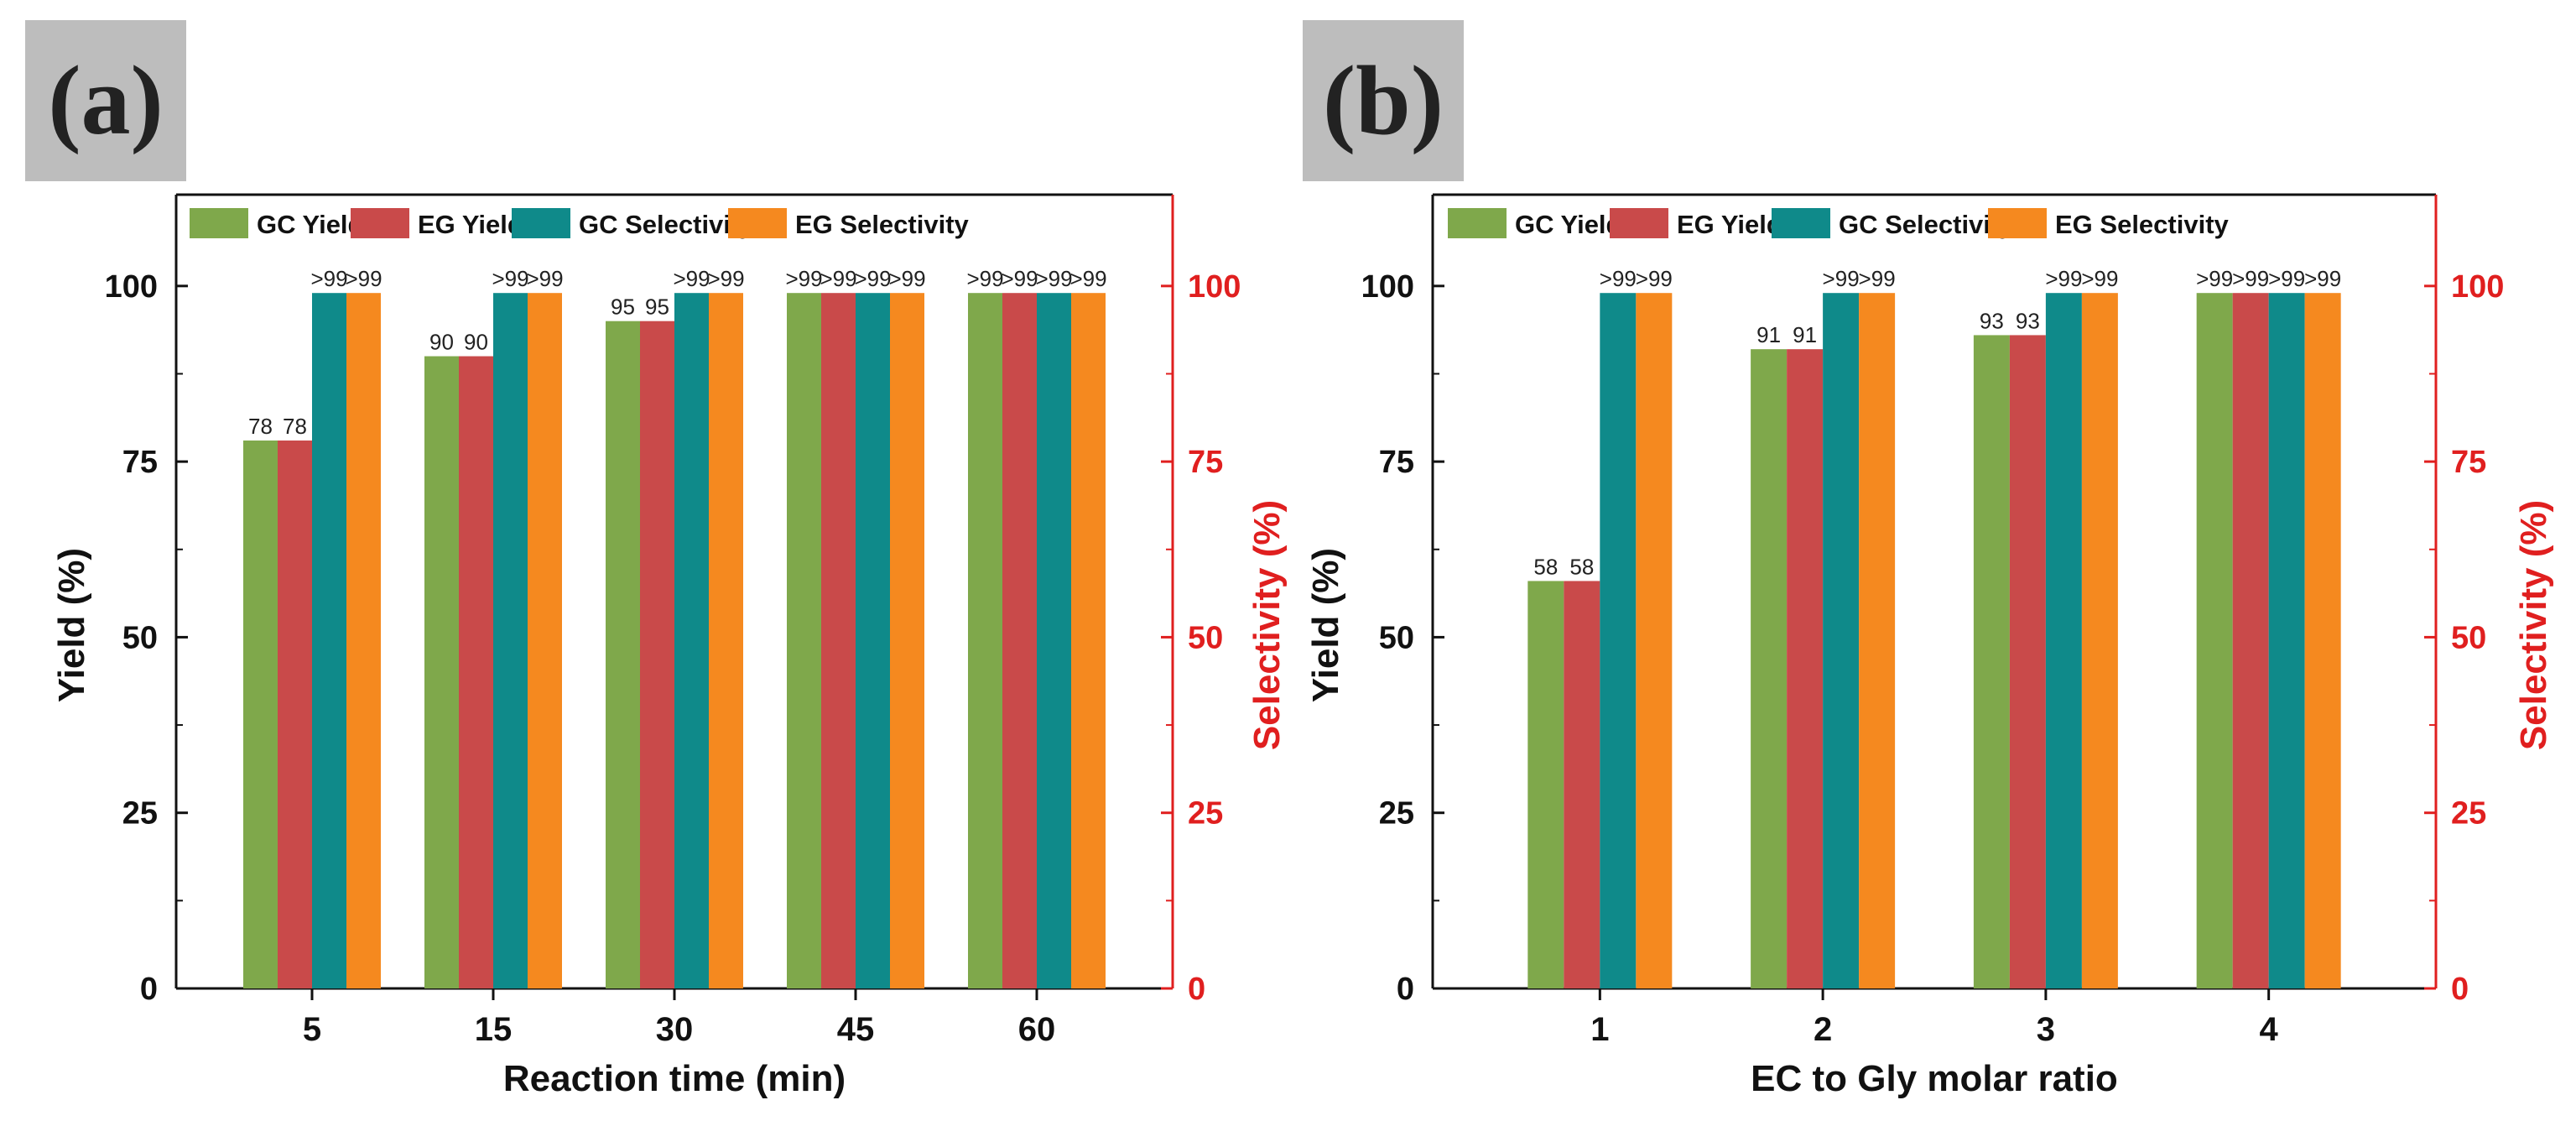  Describe the element at coordinates (1405, 989) in the screenshot. I see `y-tick-label-left: 0` at that location.